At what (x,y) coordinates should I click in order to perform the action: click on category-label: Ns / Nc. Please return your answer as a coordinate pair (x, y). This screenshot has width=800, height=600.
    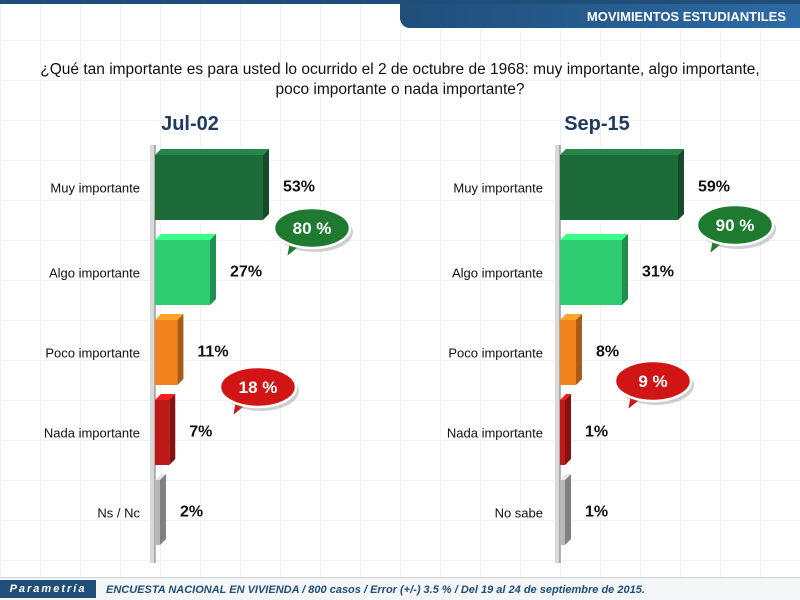
    Looking at the image, I should click on (118, 513).